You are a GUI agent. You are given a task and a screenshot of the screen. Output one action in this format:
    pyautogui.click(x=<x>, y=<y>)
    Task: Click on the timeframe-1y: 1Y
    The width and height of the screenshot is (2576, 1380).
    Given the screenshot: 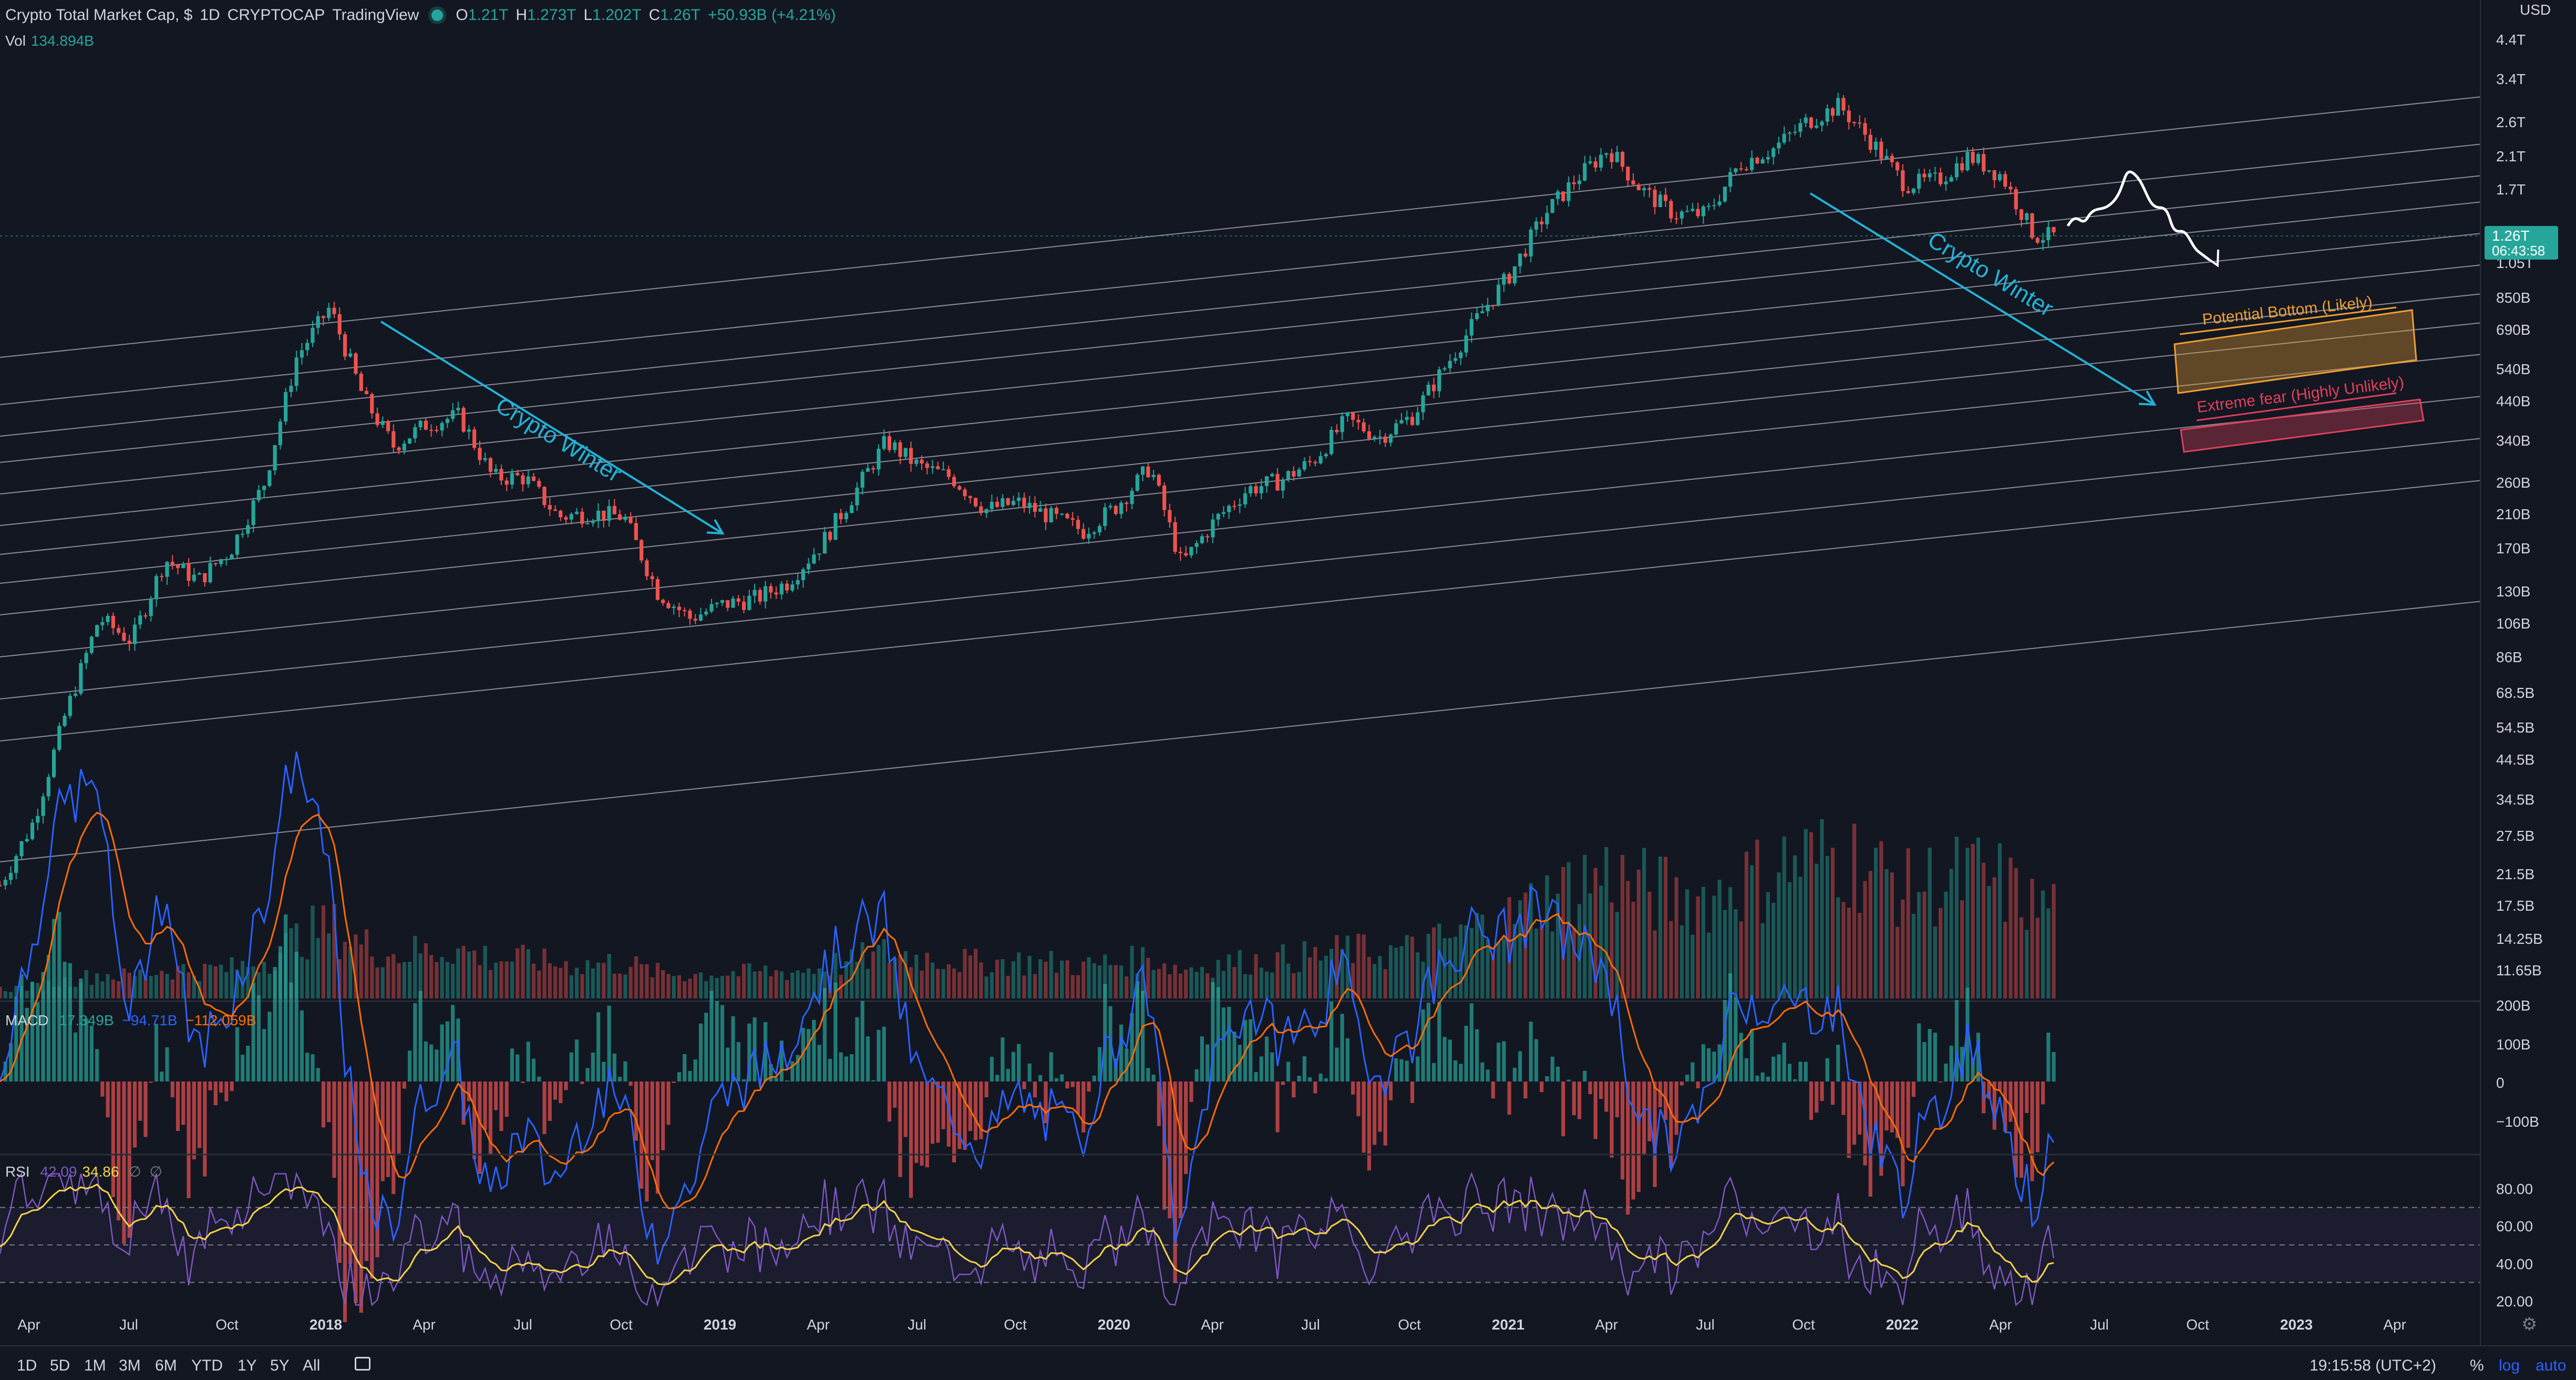 What is the action you would take?
    pyautogui.click(x=247, y=1365)
    